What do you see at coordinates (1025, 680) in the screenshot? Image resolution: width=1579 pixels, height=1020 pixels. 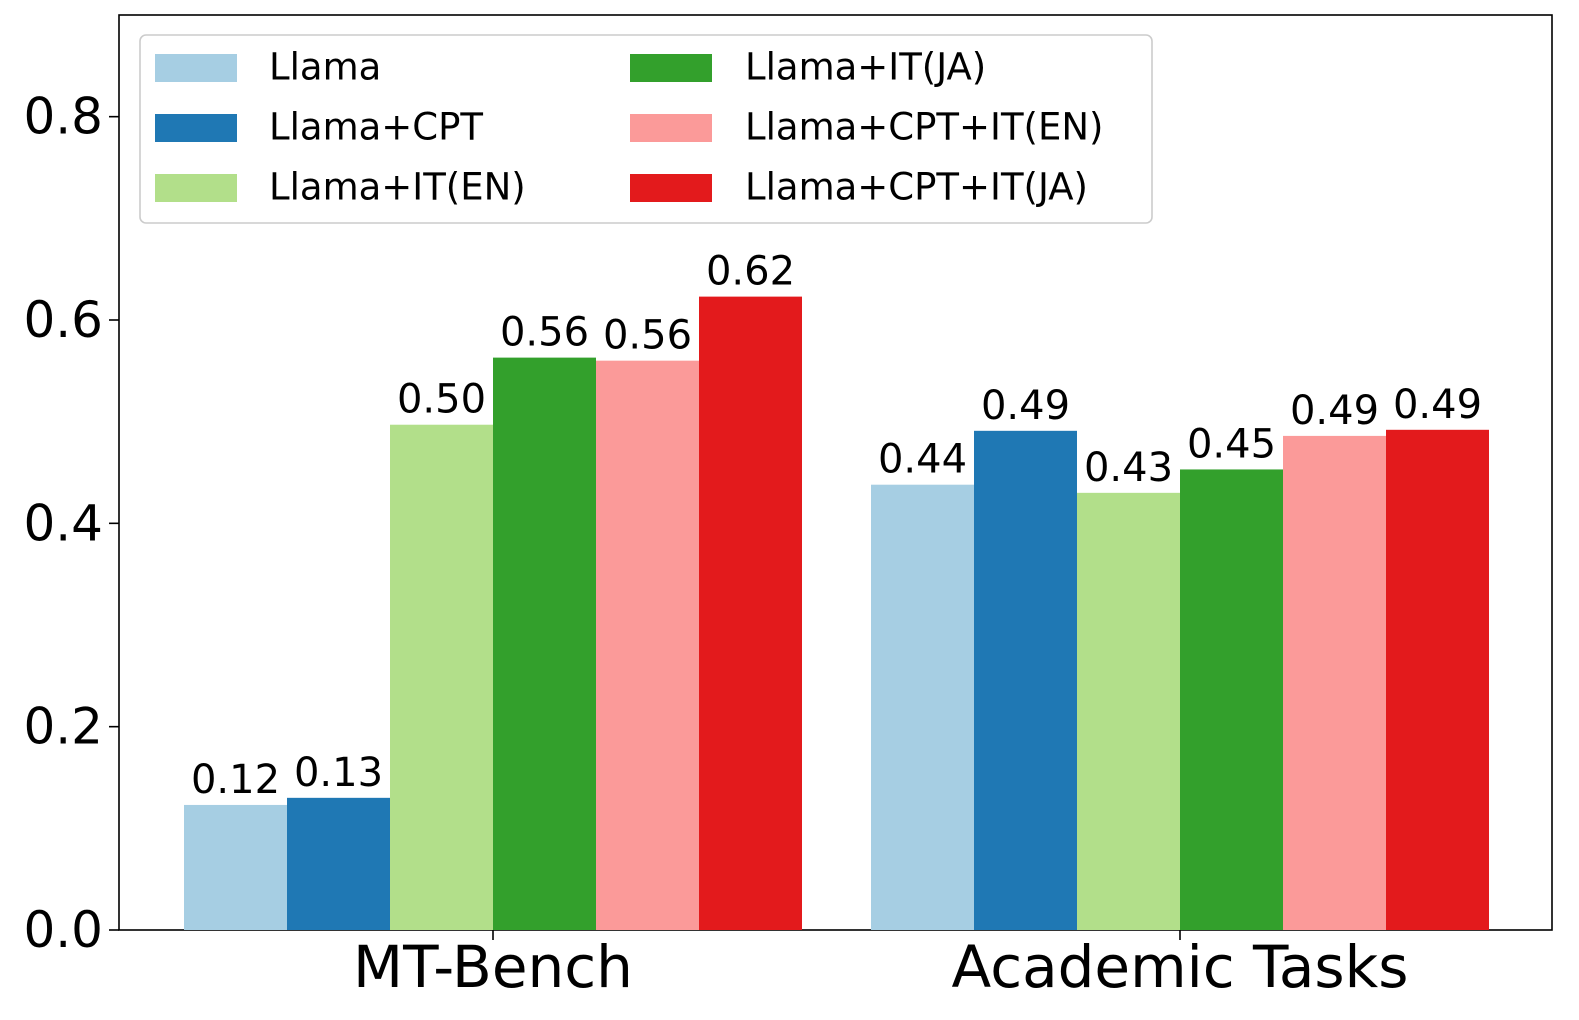 I see `bar-llama-cpt-academic-tasks` at bounding box center [1025, 680].